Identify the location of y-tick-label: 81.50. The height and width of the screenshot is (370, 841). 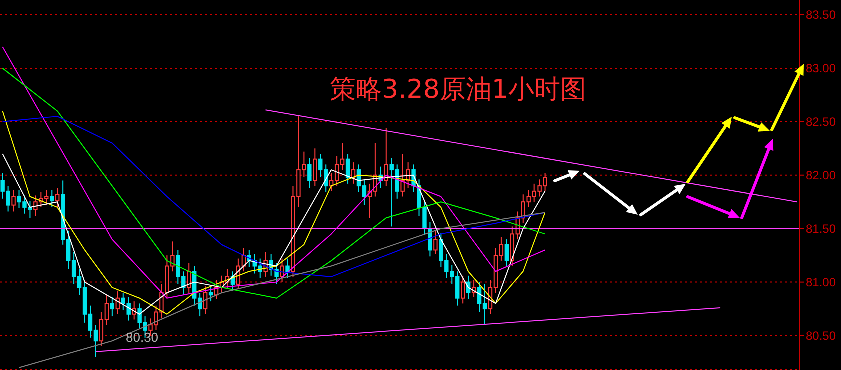
(821, 229).